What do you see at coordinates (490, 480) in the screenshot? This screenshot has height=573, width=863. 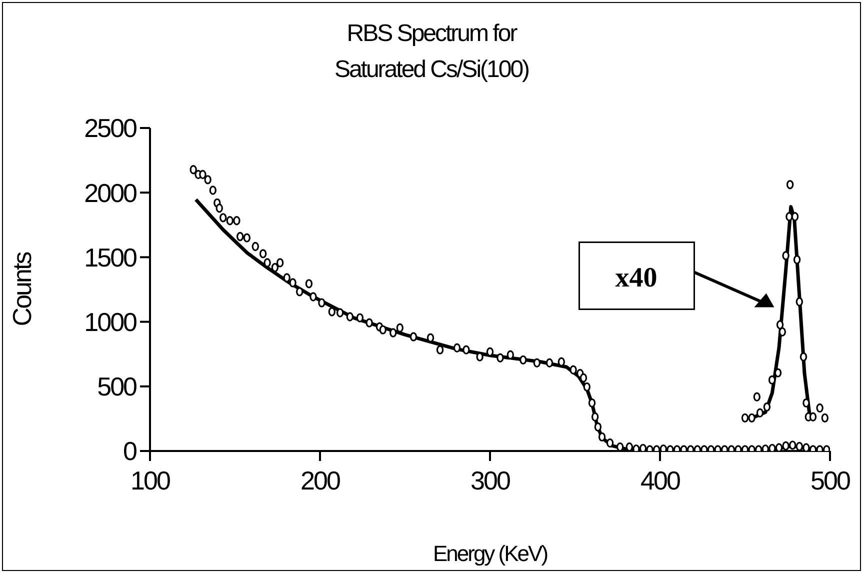 I see `x-tick-label: 300` at bounding box center [490, 480].